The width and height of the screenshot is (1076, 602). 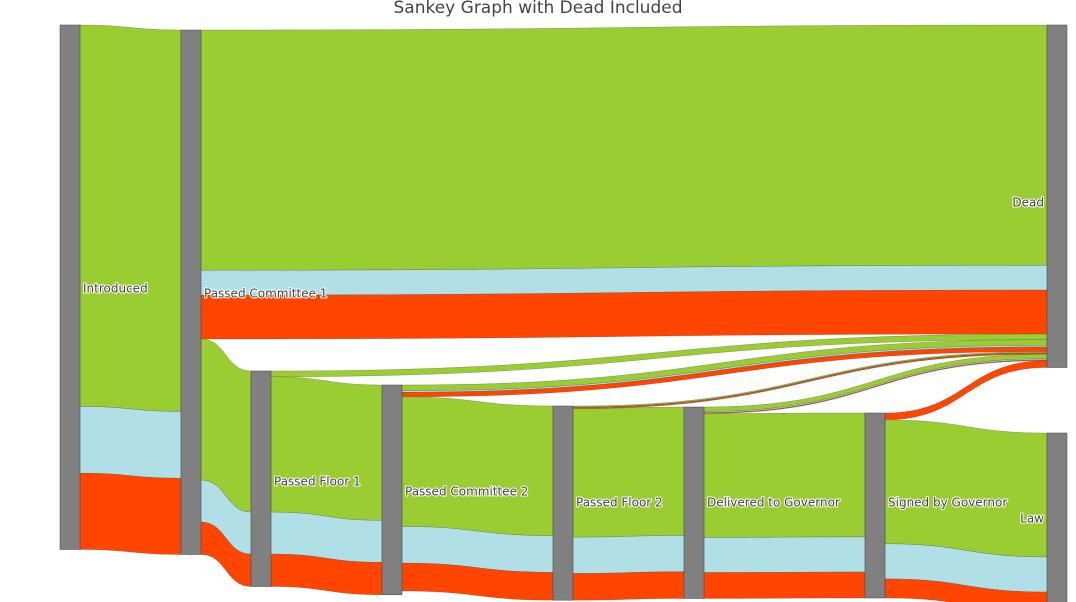 I want to click on link-introduced-to-pc1-ind, so click(x=130, y=442).